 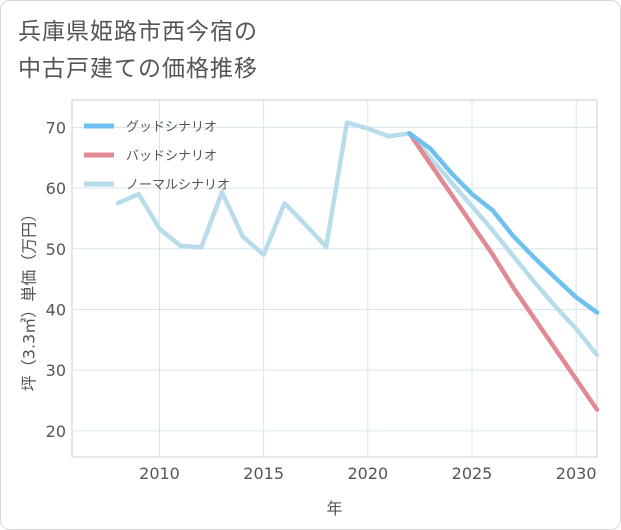 What do you see at coordinates (472, 473) in the screenshot?
I see `x-tick-label: 2025` at bounding box center [472, 473].